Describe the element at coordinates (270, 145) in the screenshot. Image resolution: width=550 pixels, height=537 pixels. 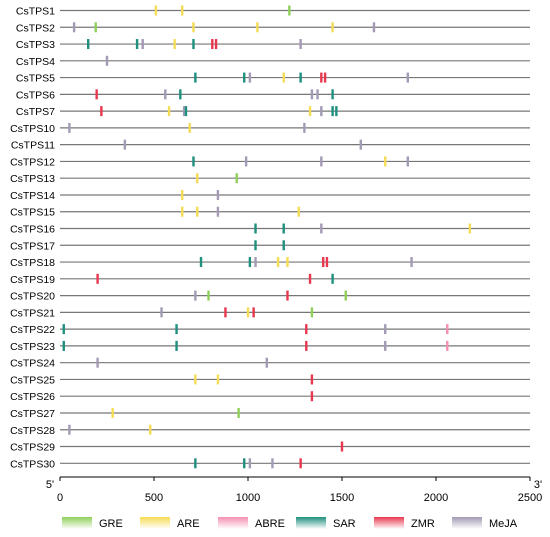
I see `gene-row: CsTPS11` at that location.